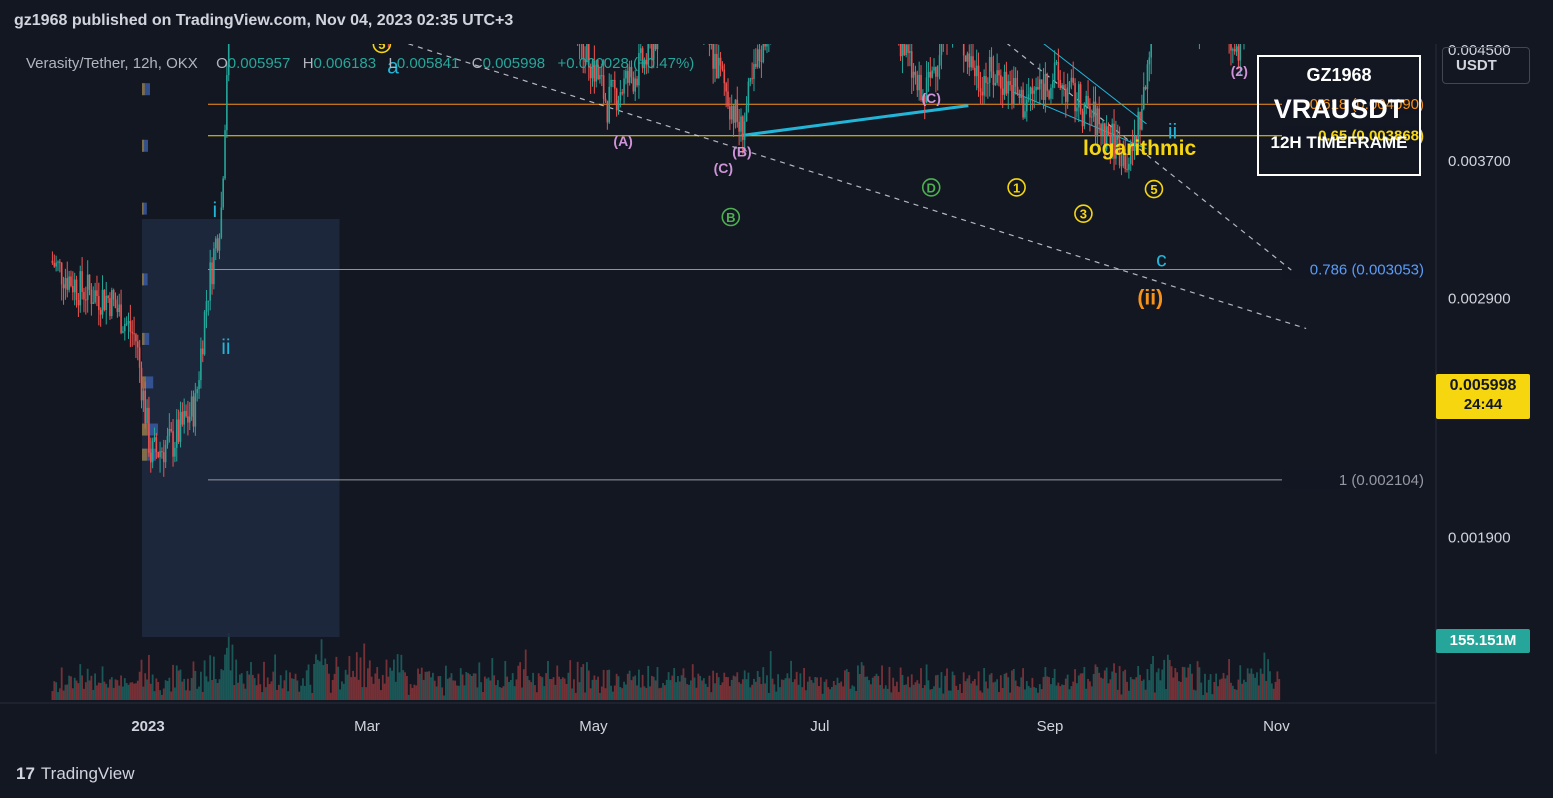  I want to click on currency-button: USDT, so click(1486, 65).